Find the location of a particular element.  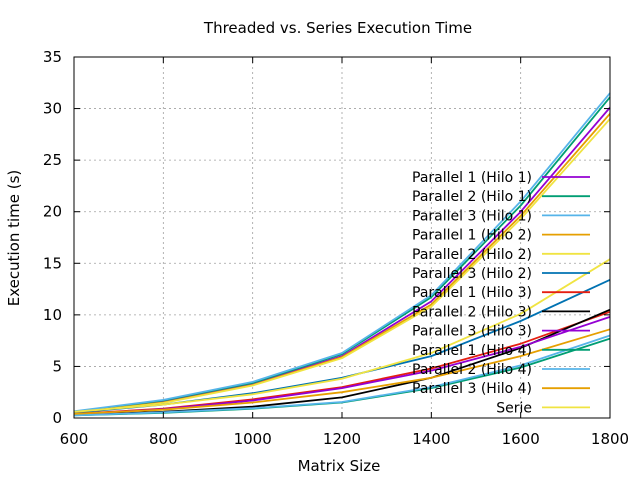

legend-label: Parallel 2 (Hilo 2) is located at coordinates (472, 255).